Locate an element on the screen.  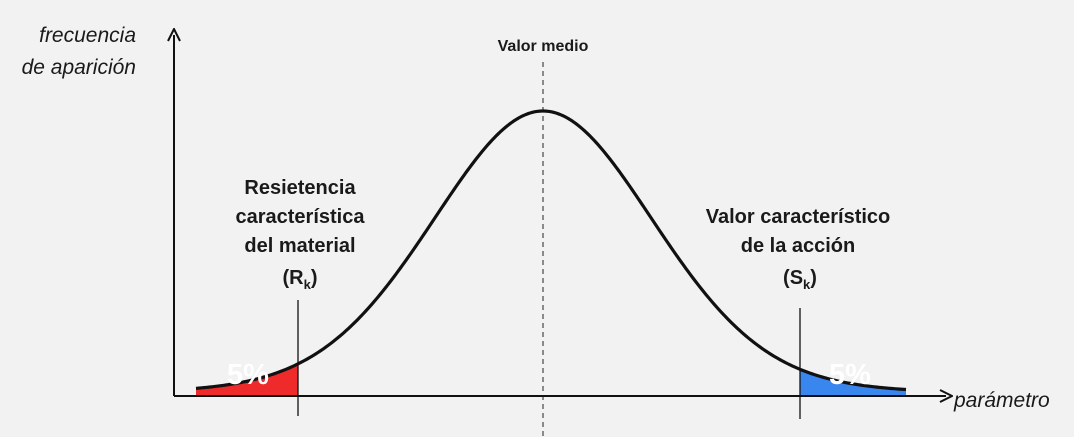
y-axis-label-line1: frecuencia is located at coordinates (87, 35).